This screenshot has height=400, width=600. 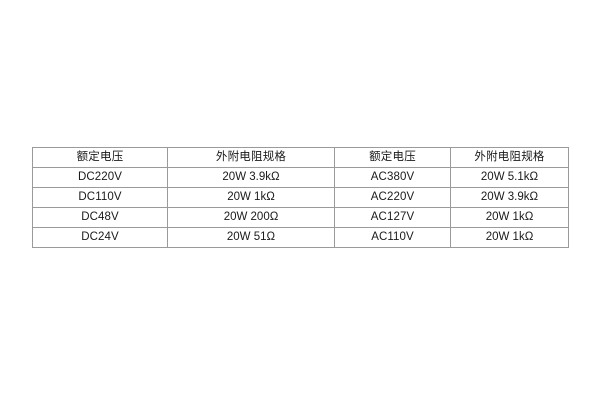 What do you see at coordinates (251, 197) in the screenshot?
I see `cell-dc-resistor: 20W 1kΩ` at bounding box center [251, 197].